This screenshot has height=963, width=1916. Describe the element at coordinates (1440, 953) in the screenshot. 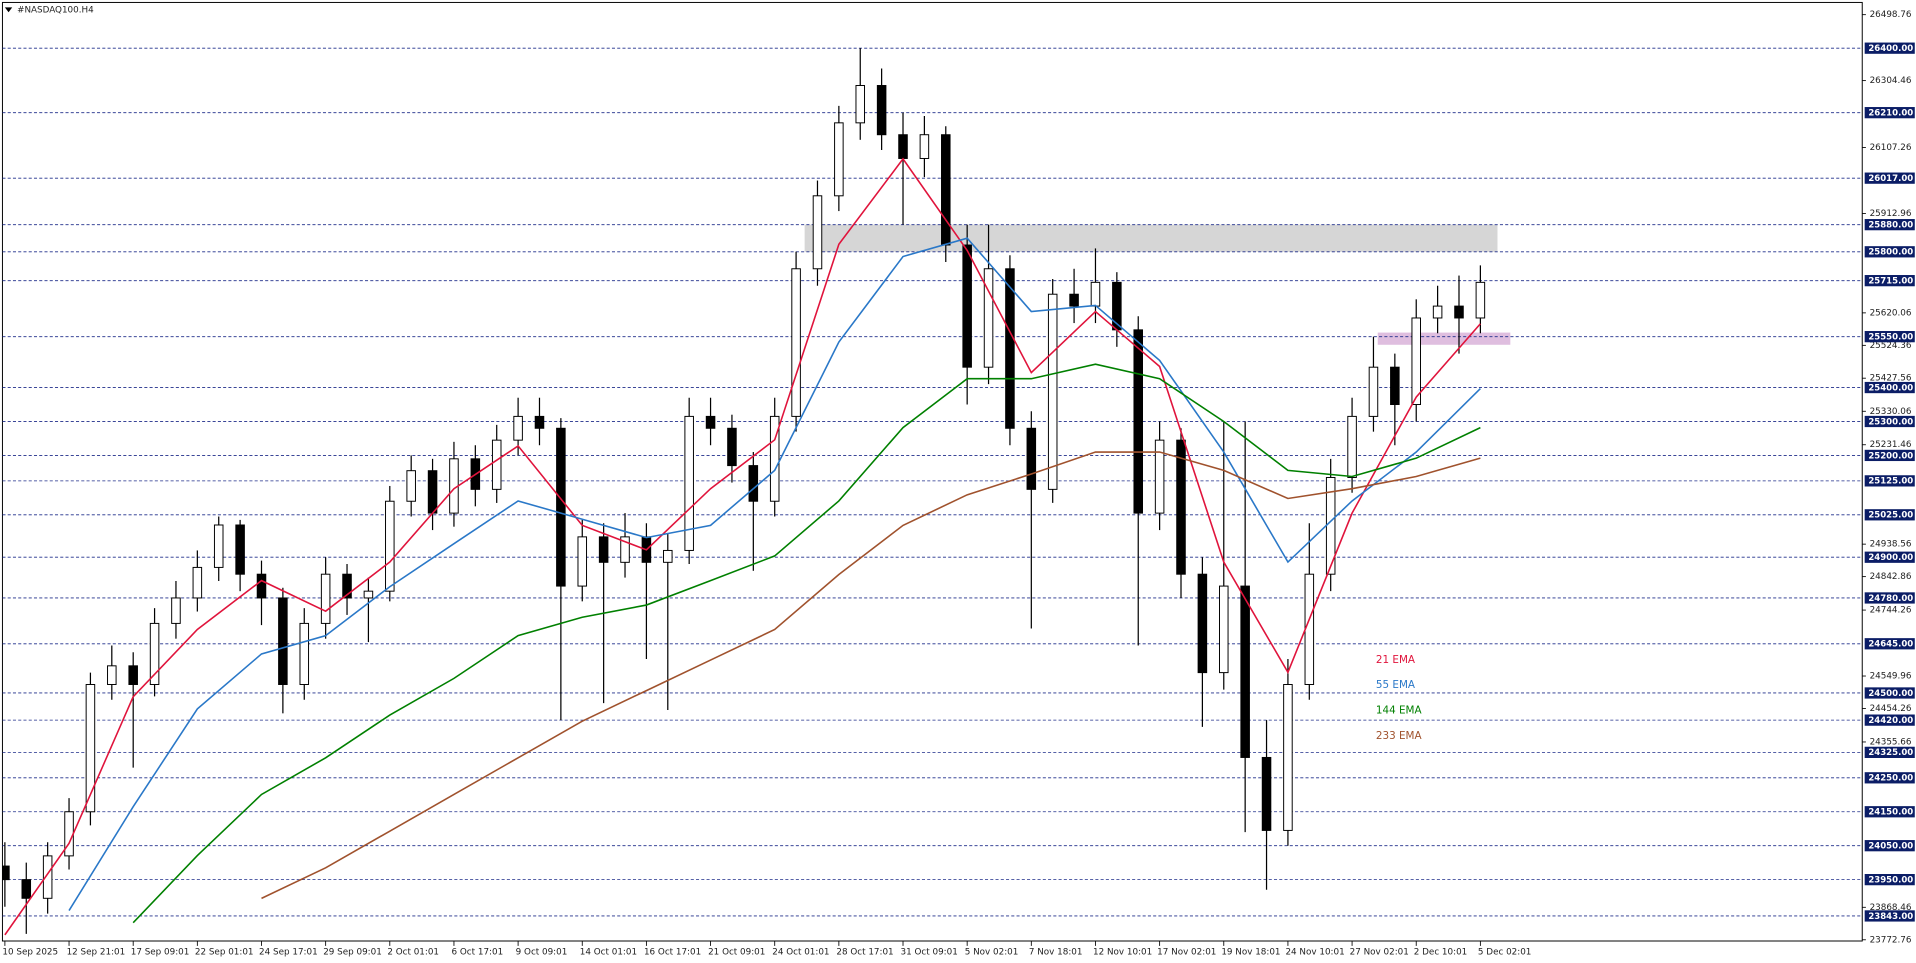

I see `x-tick-label: 2 Dec 10:01` at that location.